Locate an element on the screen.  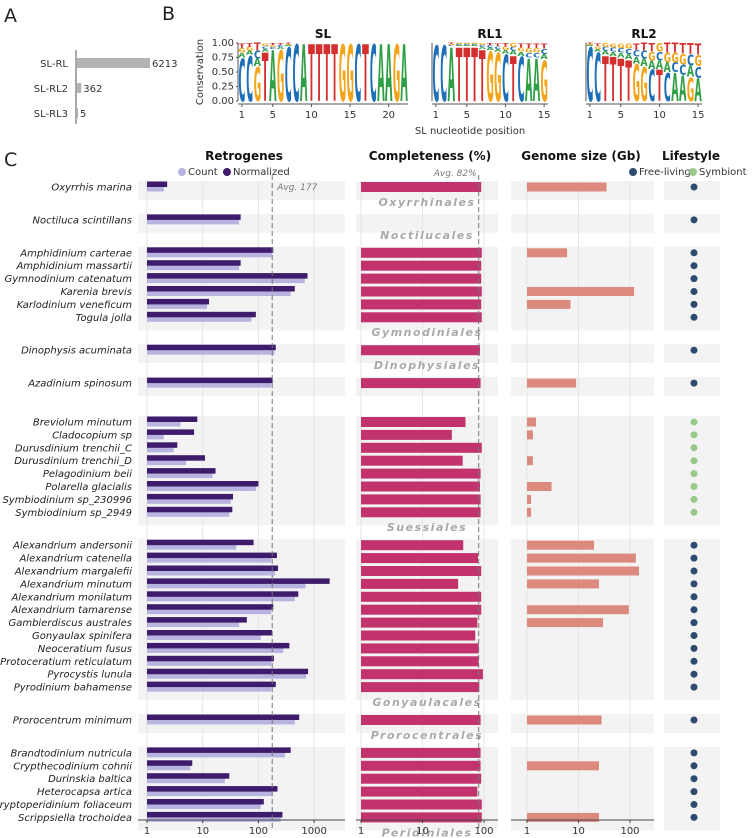
order-label: Gonyaulacales is located at coordinates (426, 702).